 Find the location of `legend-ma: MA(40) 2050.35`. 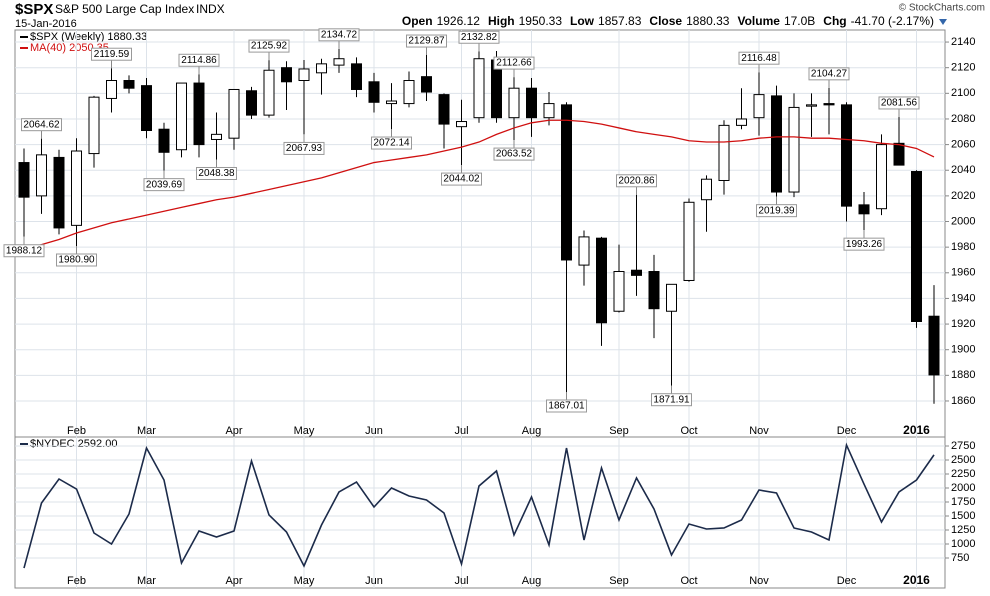

legend-ma: MA(40) 2050.35 is located at coordinates (69, 48).